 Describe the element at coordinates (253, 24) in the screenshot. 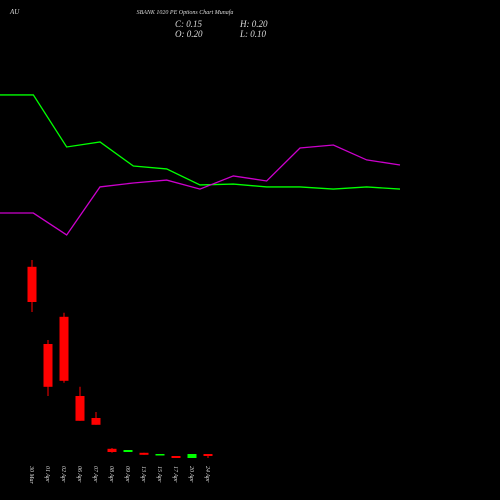

I see `high-readout: H: 0.20` at that location.